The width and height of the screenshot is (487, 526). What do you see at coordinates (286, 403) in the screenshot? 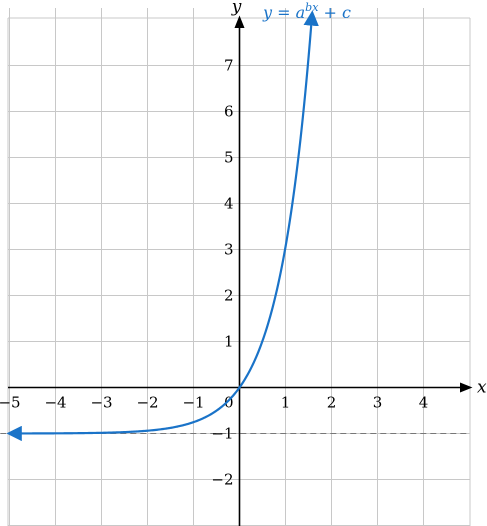
I see `x-tick-label: 1` at bounding box center [286, 403].